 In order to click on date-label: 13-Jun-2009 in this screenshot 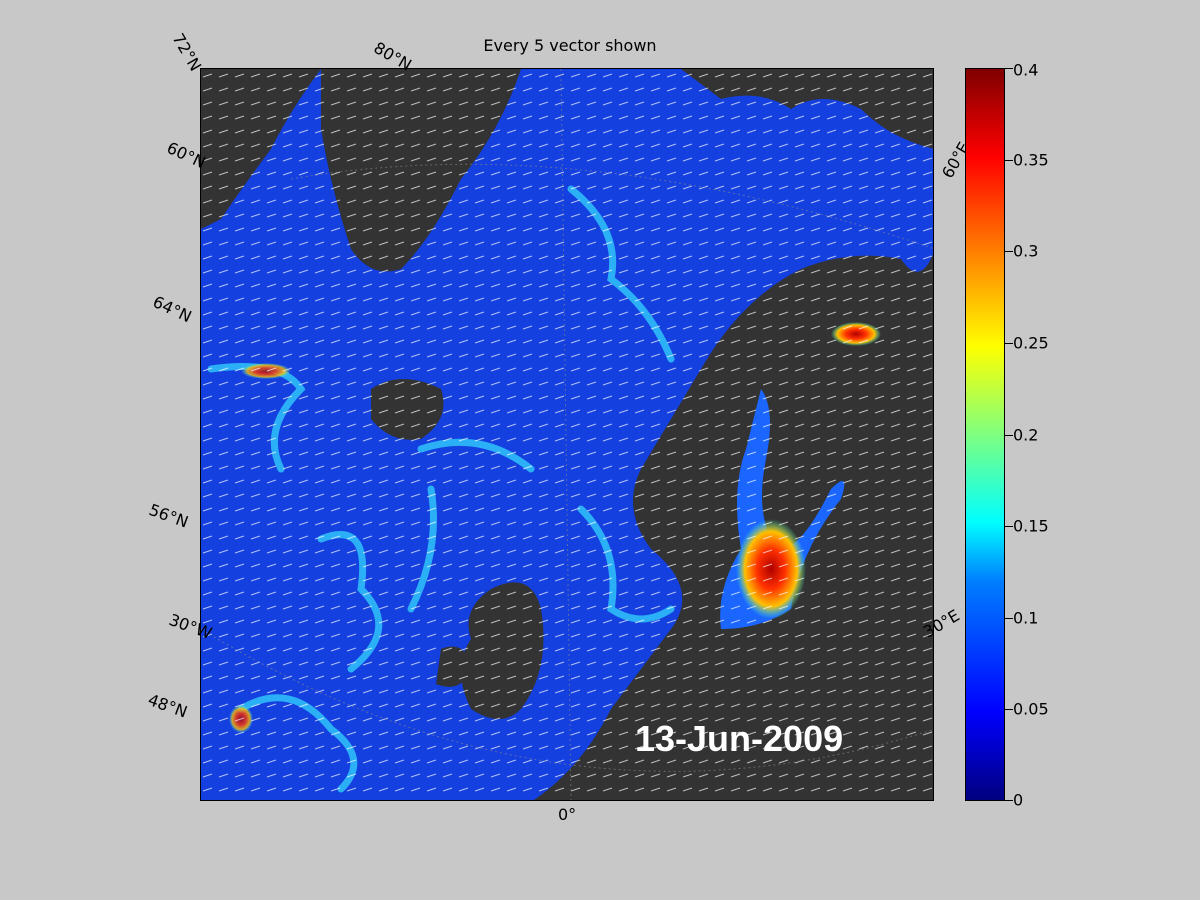, I will do `click(739, 738)`.